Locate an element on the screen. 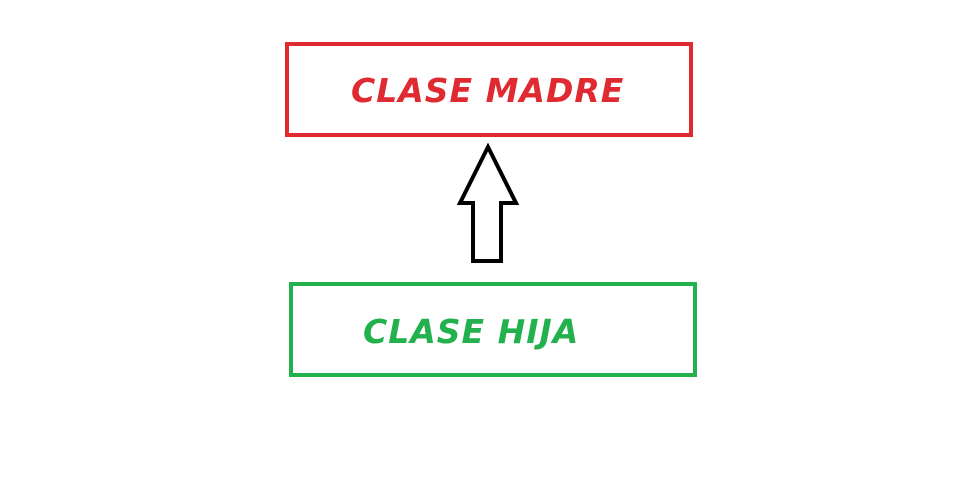  parent-class-label: CLASE MADRE is located at coordinates (488, 90).